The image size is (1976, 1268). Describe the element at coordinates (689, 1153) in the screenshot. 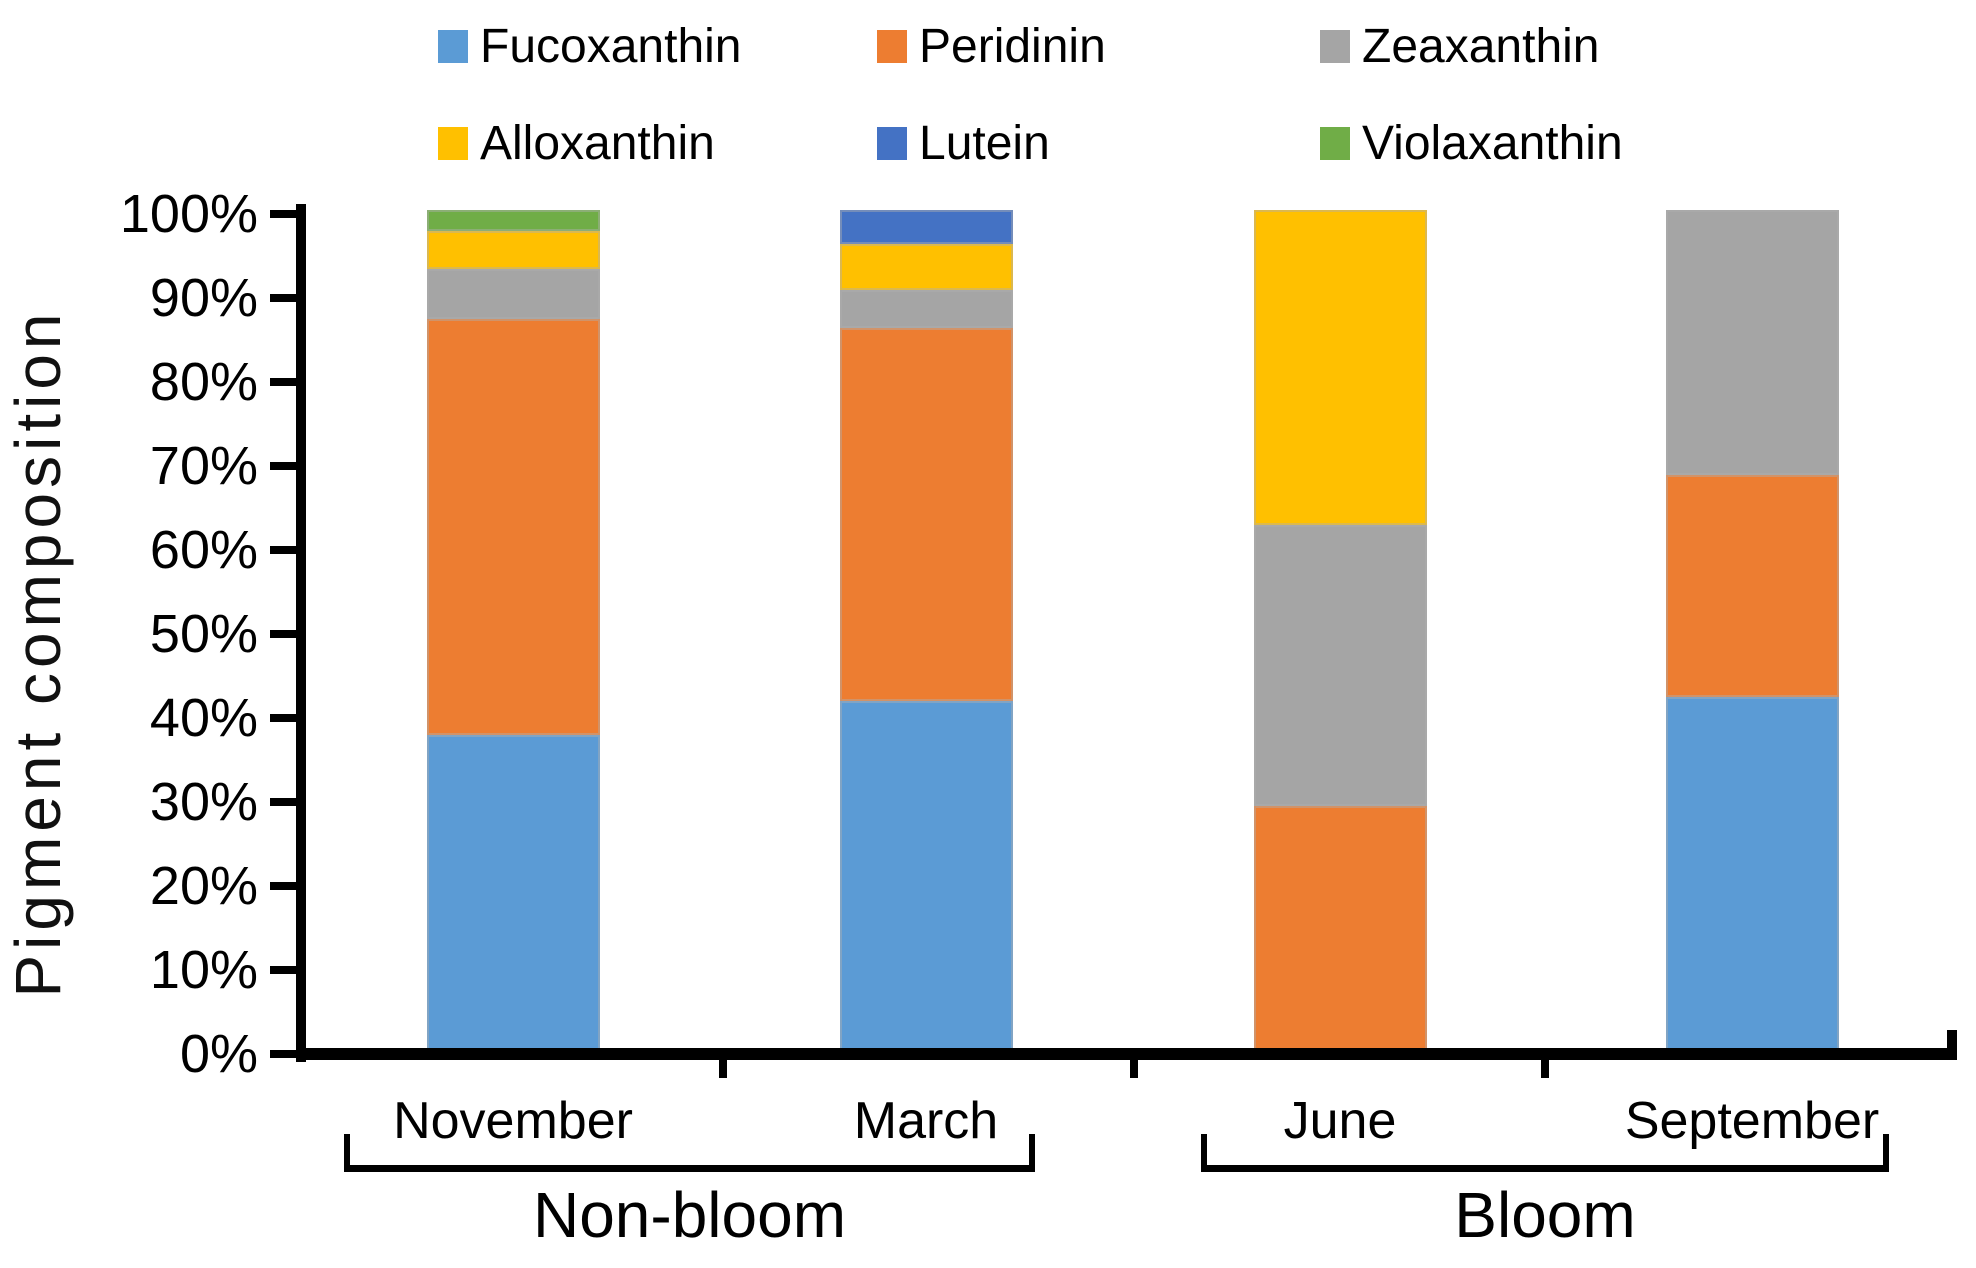

I see `group-bracket-non-bloom` at that location.